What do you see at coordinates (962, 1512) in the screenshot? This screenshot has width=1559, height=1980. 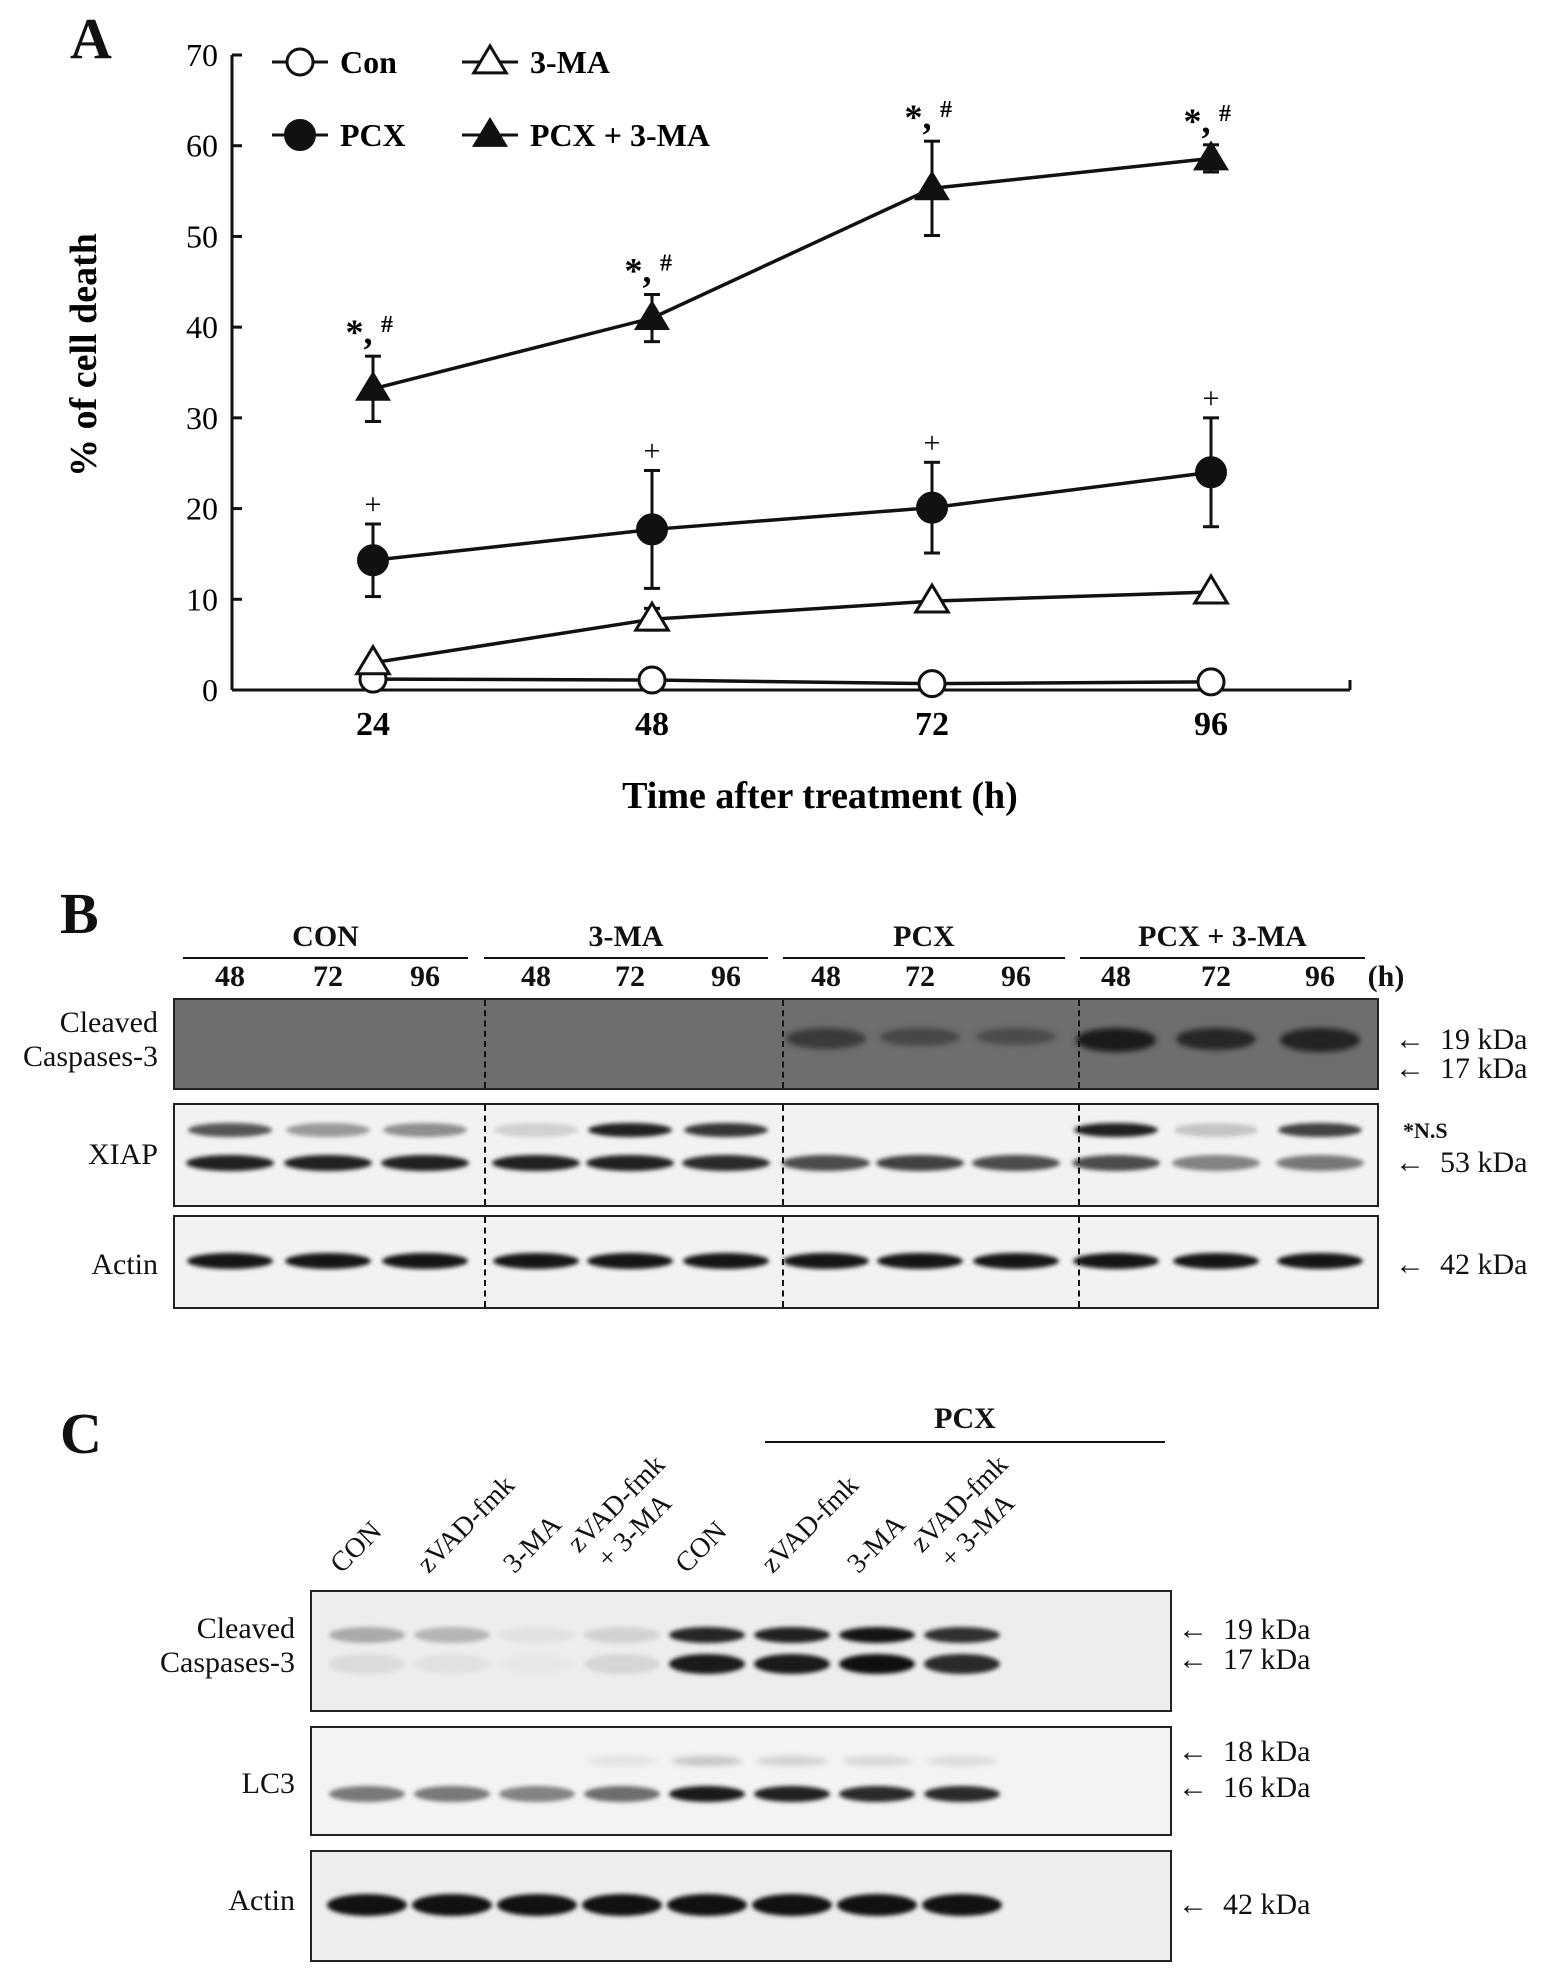 I see `pc-lane-label: zVAD-fmk + 3-MA` at bounding box center [962, 1512].